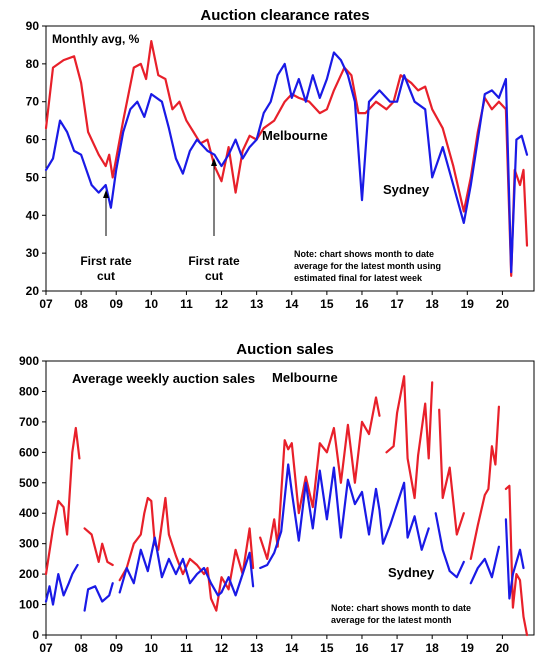 The height and width of the screenshot is (660, 538). Describe the element at coordinates (284, 15) in the screenshot. I see `chart-title: Auction clearance rates` at that location.